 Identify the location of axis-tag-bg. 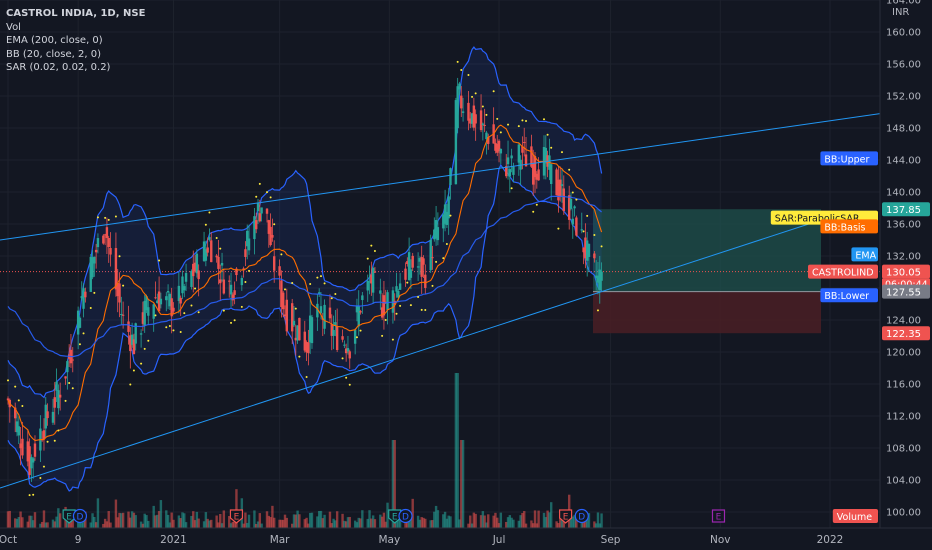
(906, 333).